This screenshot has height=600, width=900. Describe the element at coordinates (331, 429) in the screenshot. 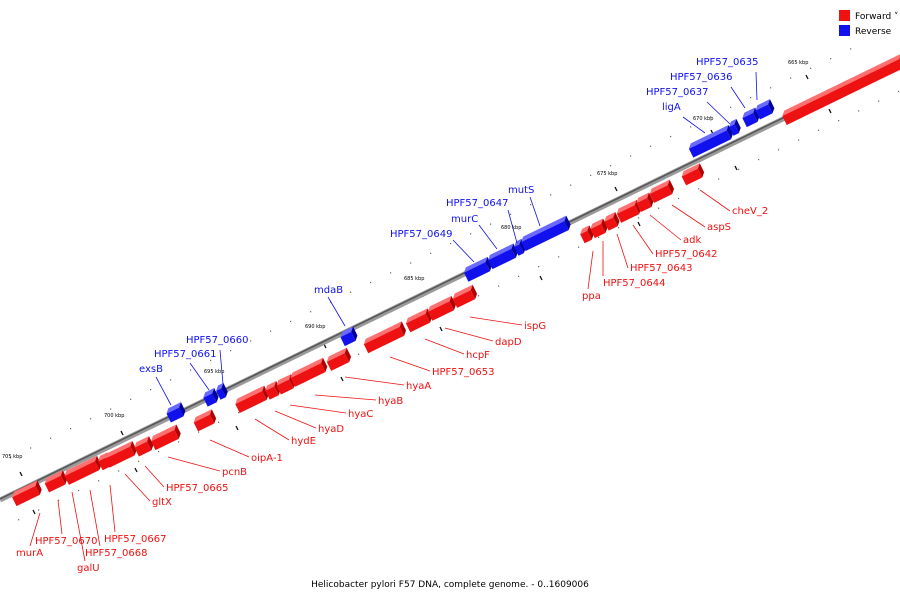

I see `gene-label-hyaD: hyaD` at that location.